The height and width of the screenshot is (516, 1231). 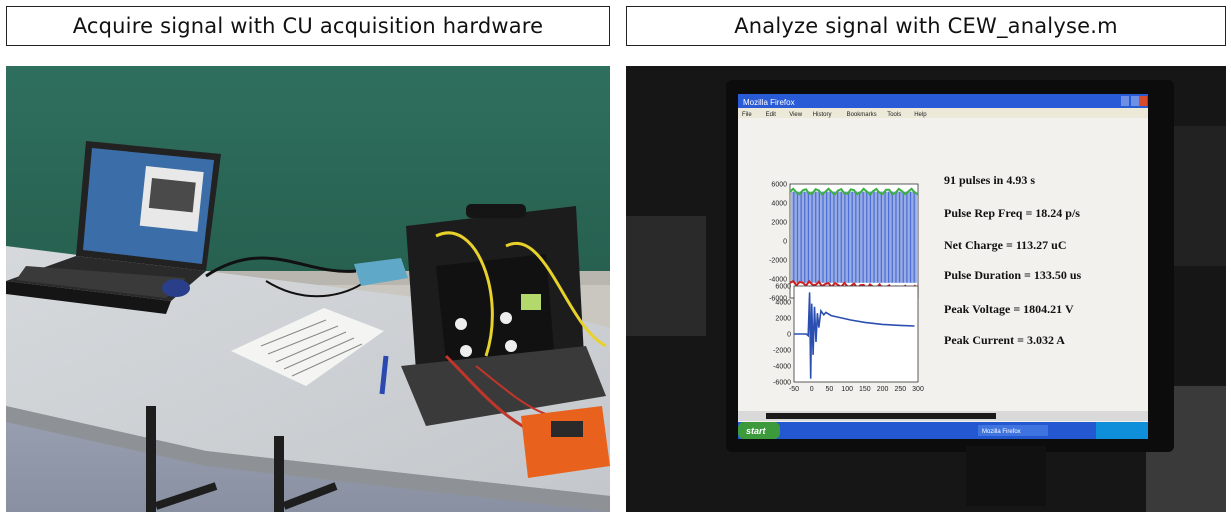 I want to click on x-tick-label: 50, so click(x=830, y=389).